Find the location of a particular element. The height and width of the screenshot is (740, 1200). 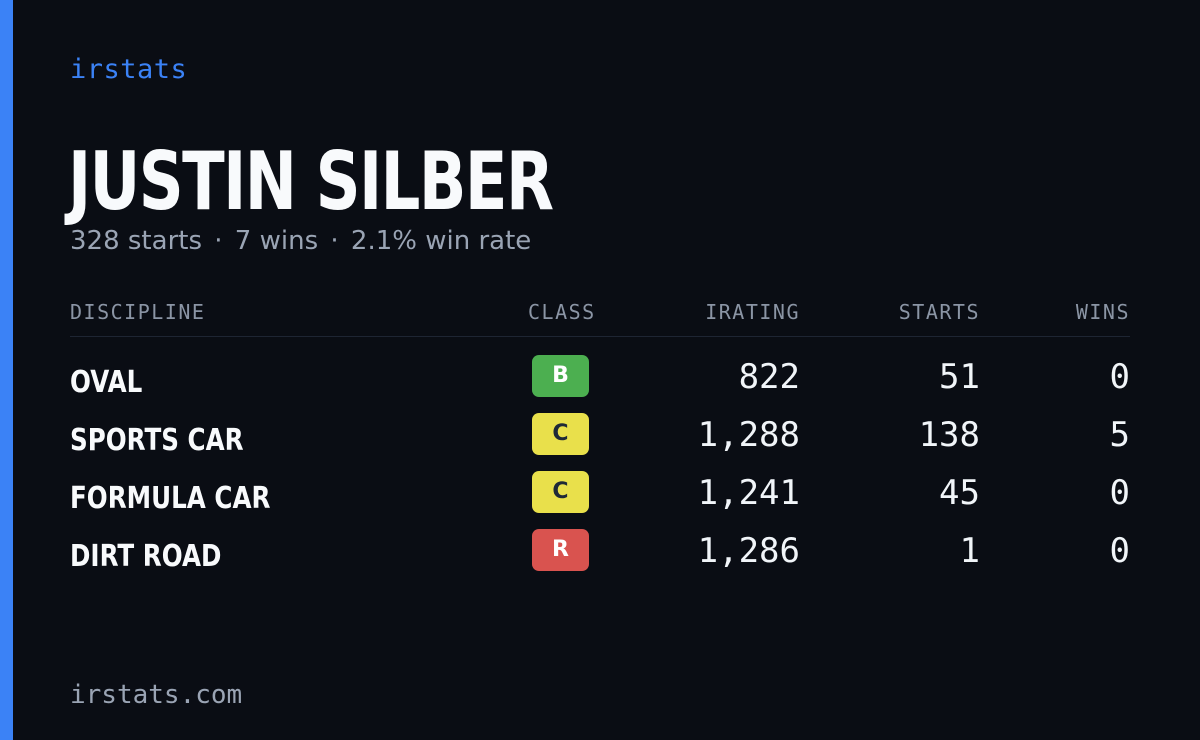

table-row: DIRT ROAD R 1,286 1 0 is located at coordinates (600, 556).